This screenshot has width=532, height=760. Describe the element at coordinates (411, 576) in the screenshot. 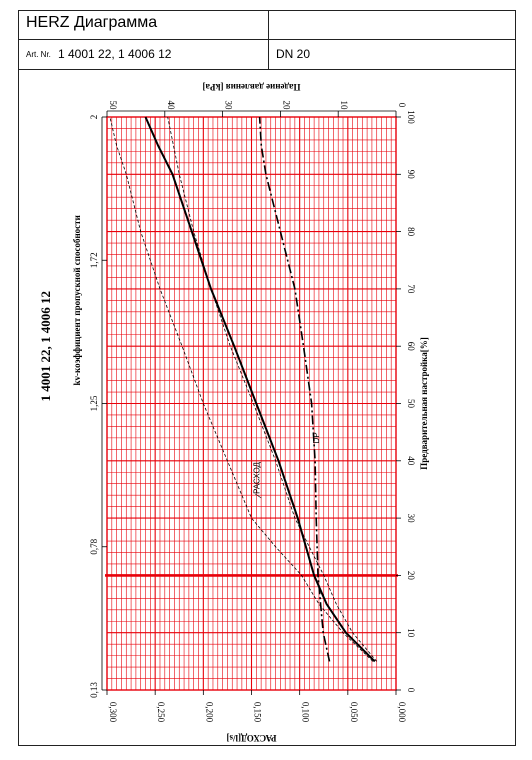

I see `setting-tick-label: 20` at that location.